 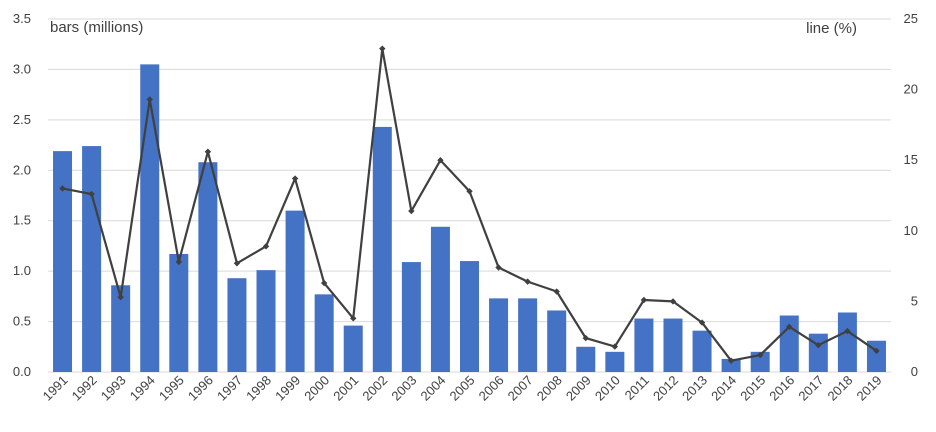 What do you see at coordinates (839, 388) in the screenshot?
I see `x-tick-label: 2018` at bounding box center [839, 388].